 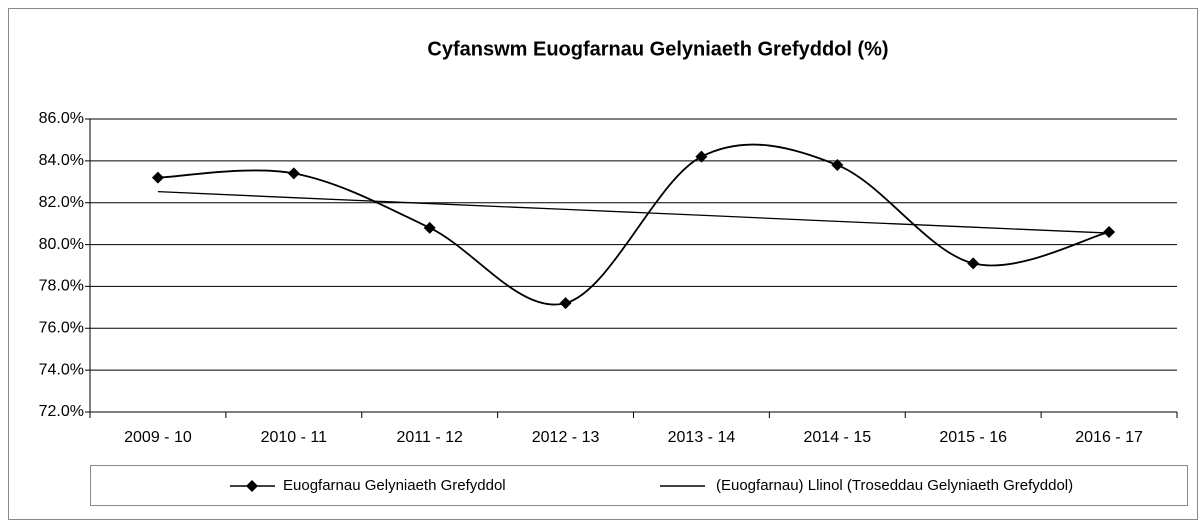 I want to click on y-tick-label: 74.0%, so click(x=61, y=369).